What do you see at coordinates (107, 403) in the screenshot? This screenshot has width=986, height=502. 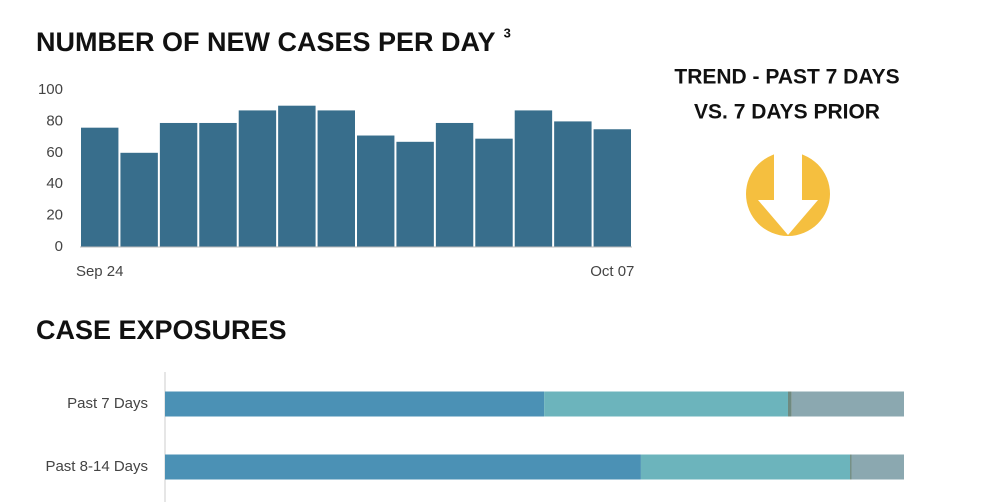 I see `category-label: Past 7 Days` at bounding box center [107, 403].